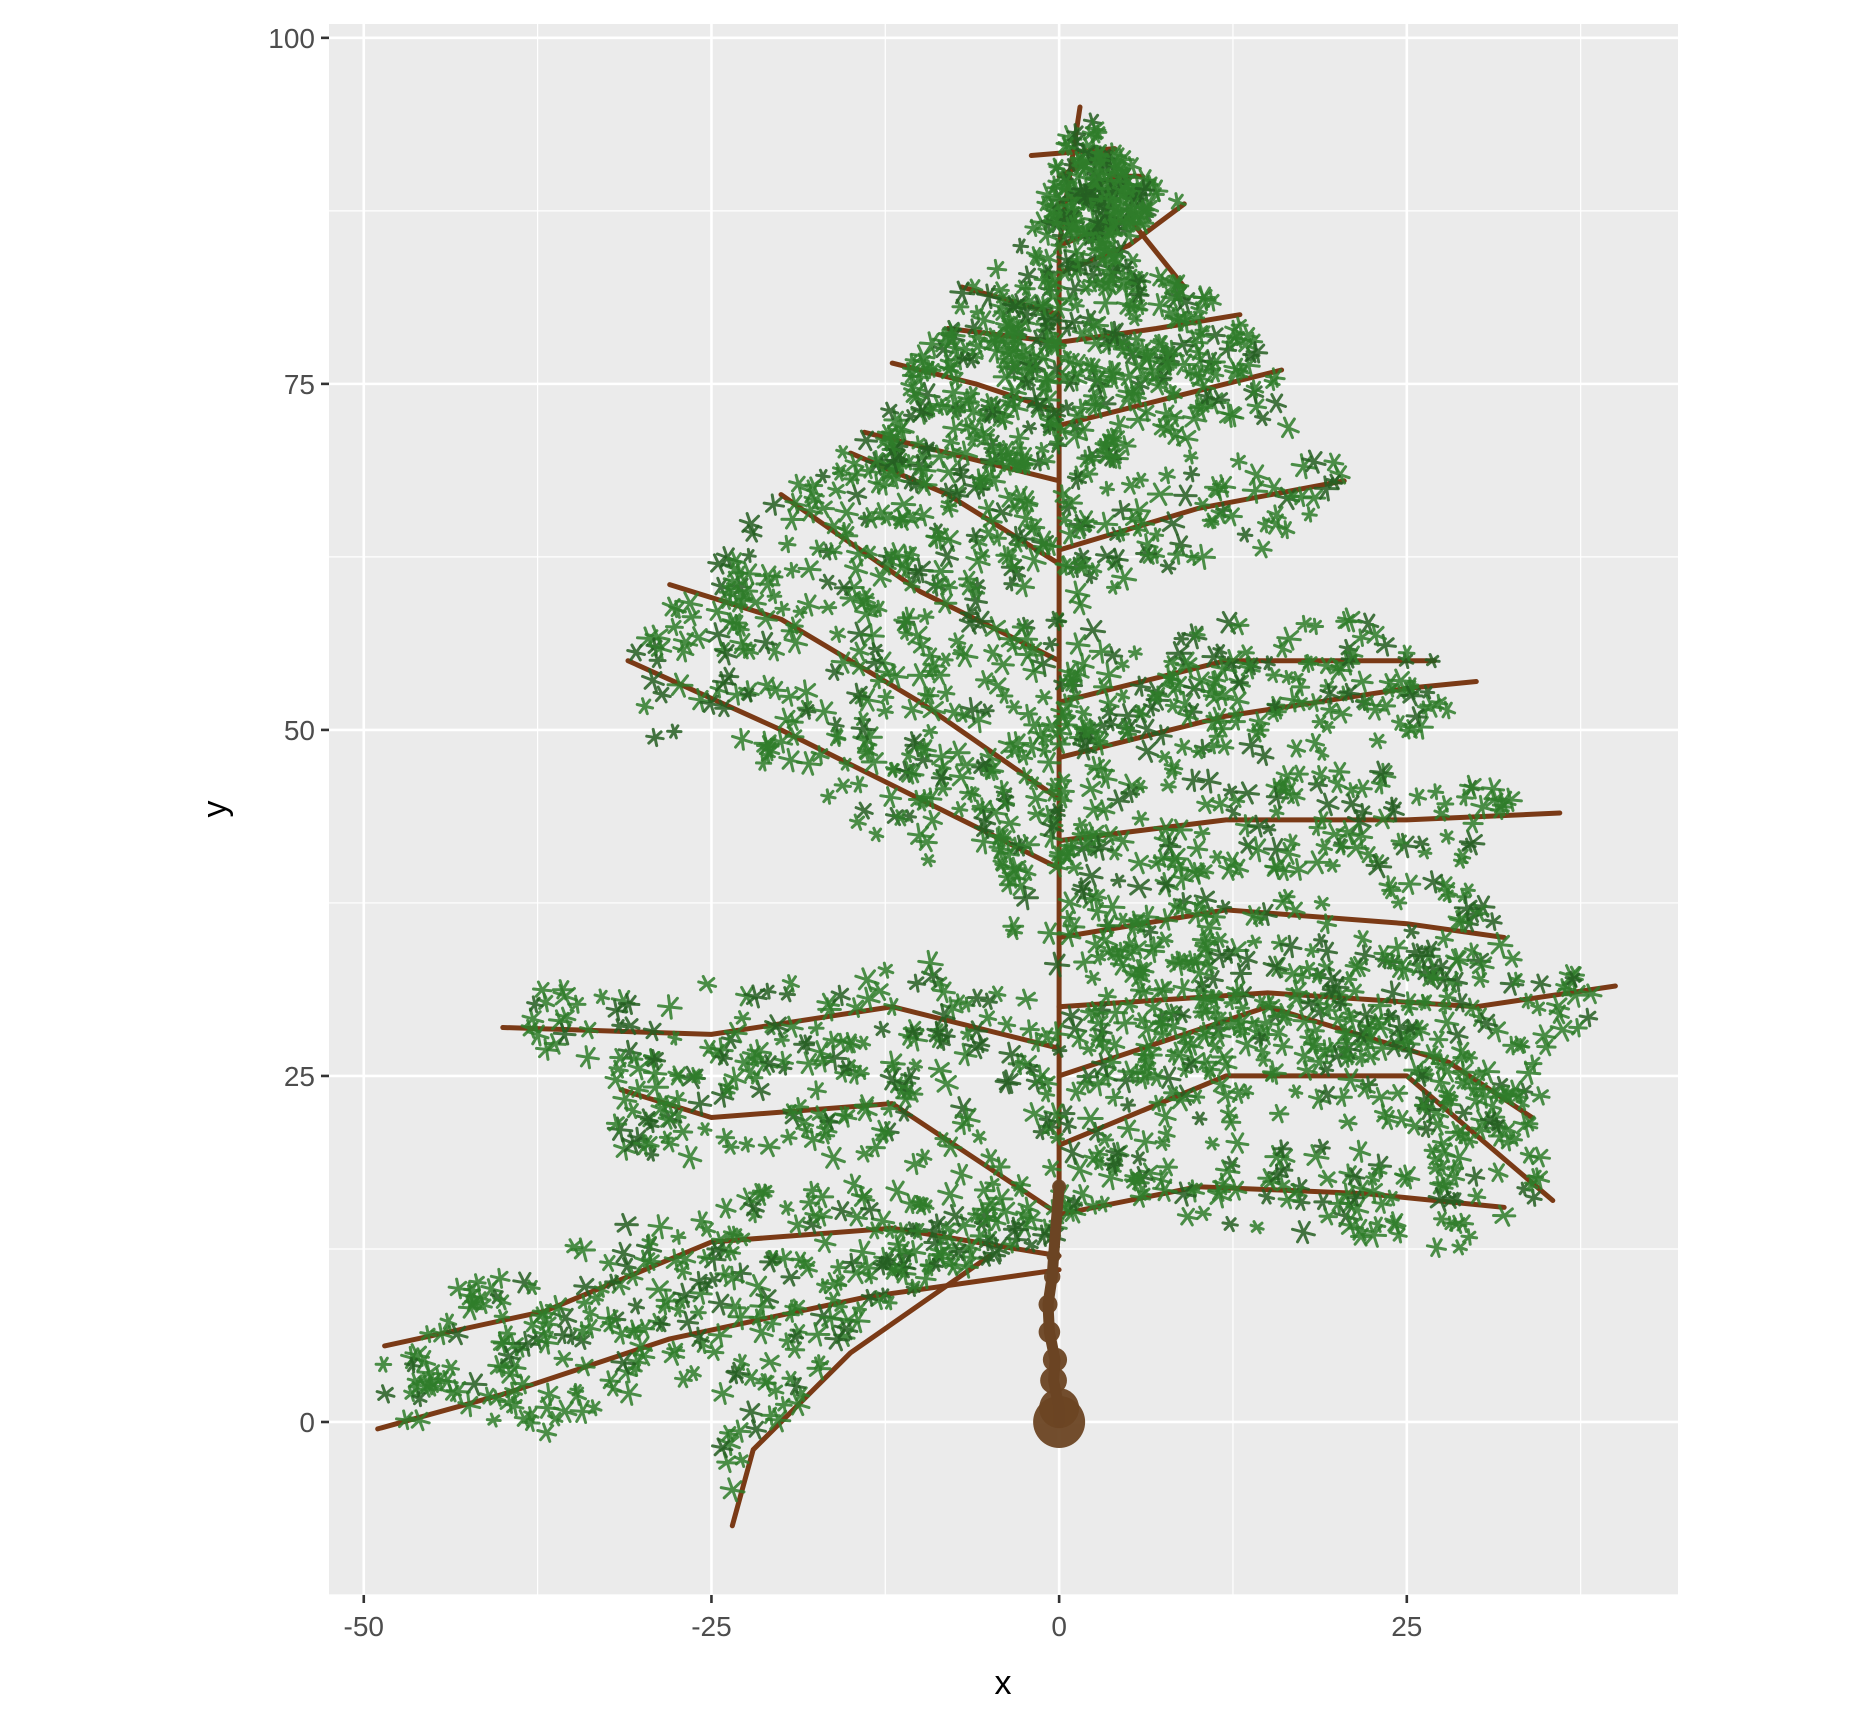 The height and width of the screenshot is (1715, 1856). I want to click on branch-line, so click(861, 1391).